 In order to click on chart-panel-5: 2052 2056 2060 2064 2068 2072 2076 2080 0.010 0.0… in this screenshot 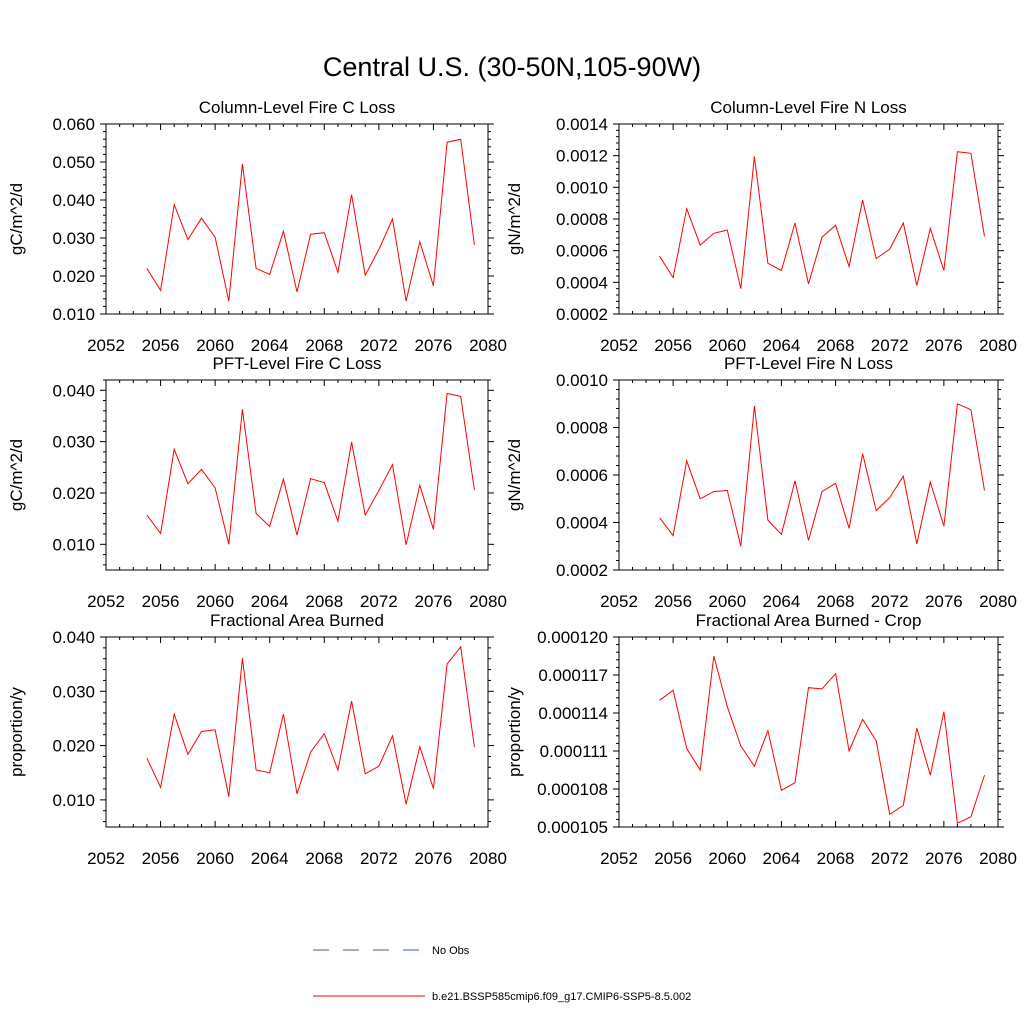, I will do `click(257, 739)`.